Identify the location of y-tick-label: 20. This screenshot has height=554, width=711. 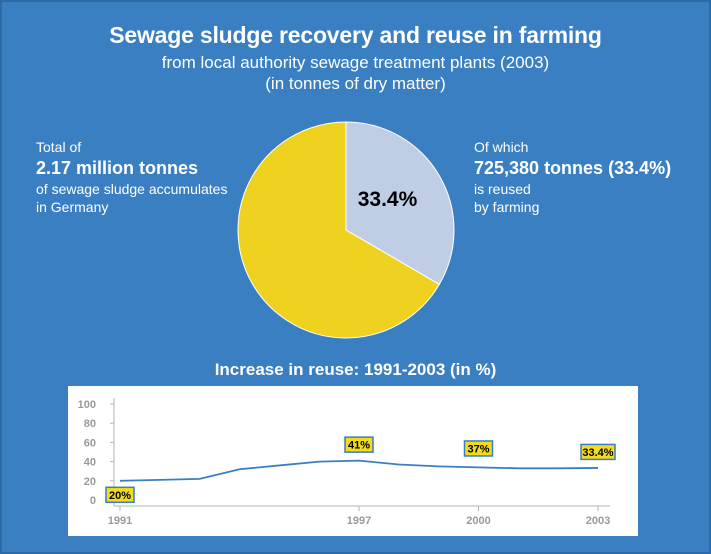
(90, 482).